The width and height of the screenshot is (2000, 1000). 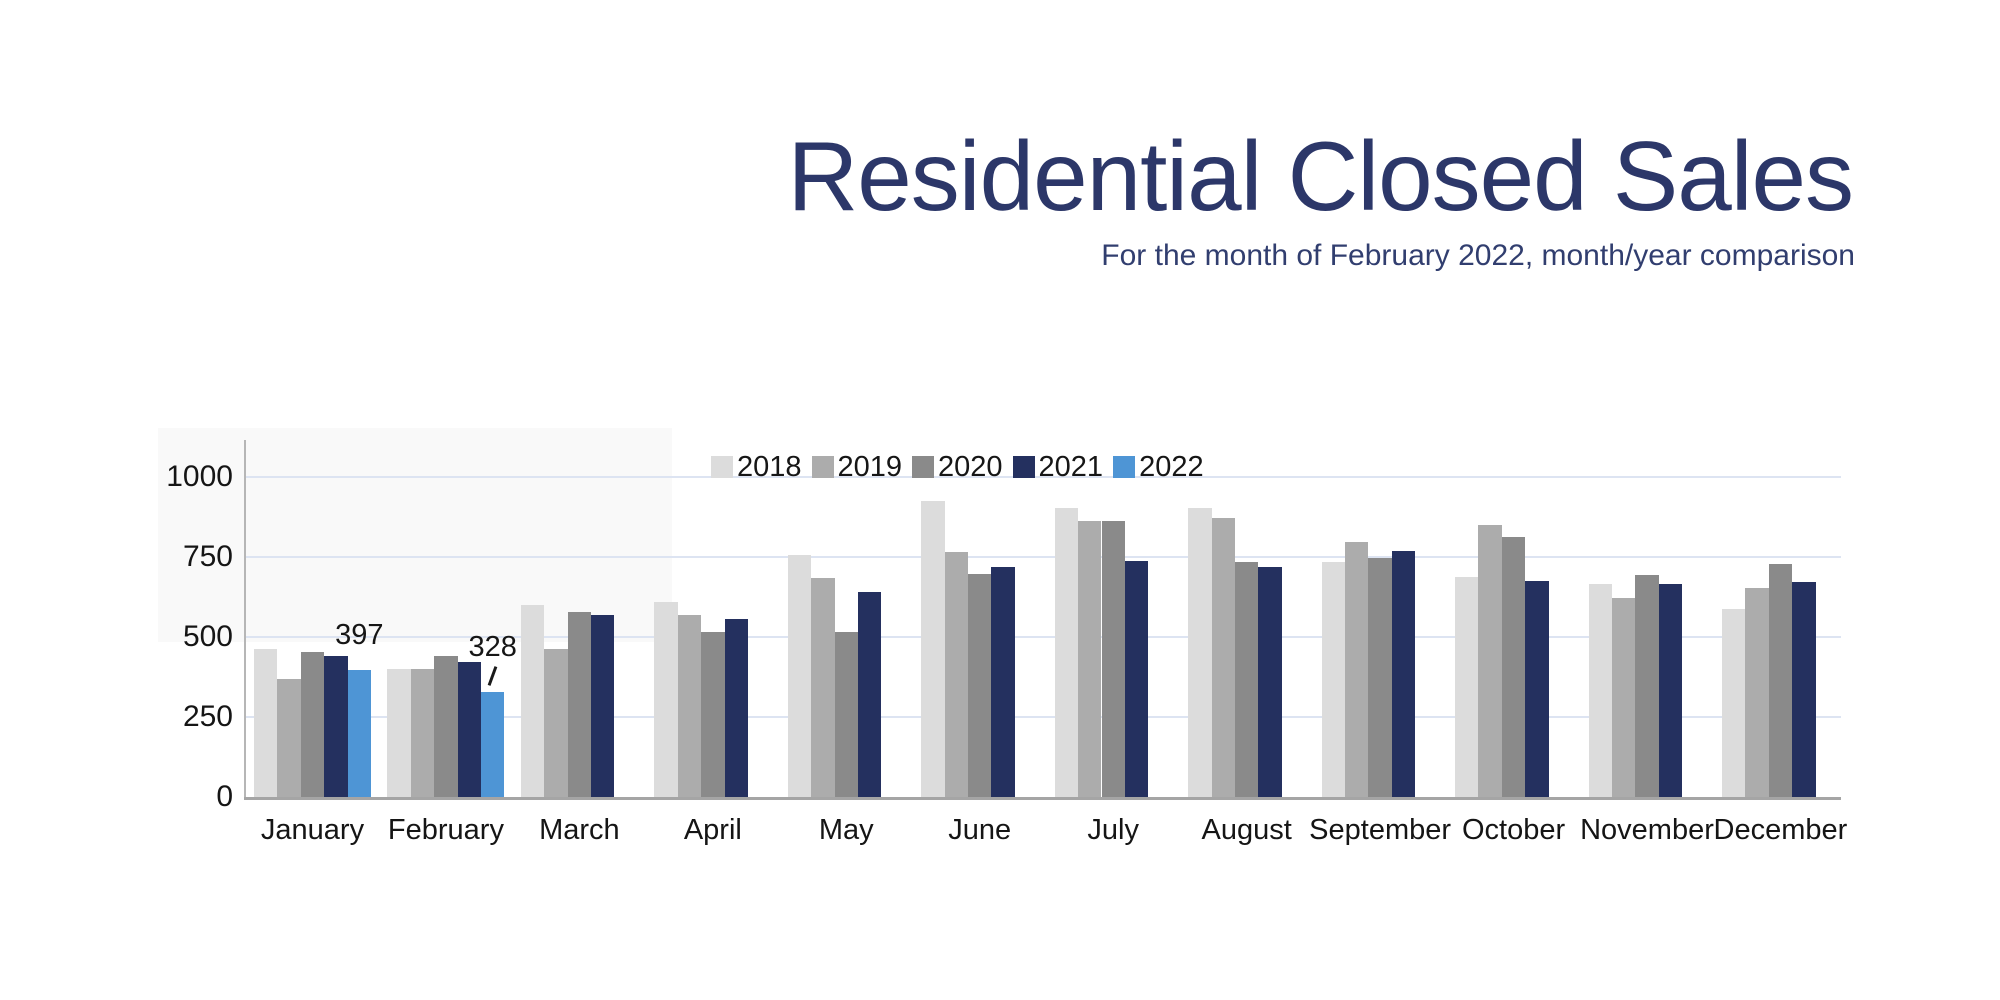 I want to click on legend-item-2019: 2019, so click(x=857, y=467).